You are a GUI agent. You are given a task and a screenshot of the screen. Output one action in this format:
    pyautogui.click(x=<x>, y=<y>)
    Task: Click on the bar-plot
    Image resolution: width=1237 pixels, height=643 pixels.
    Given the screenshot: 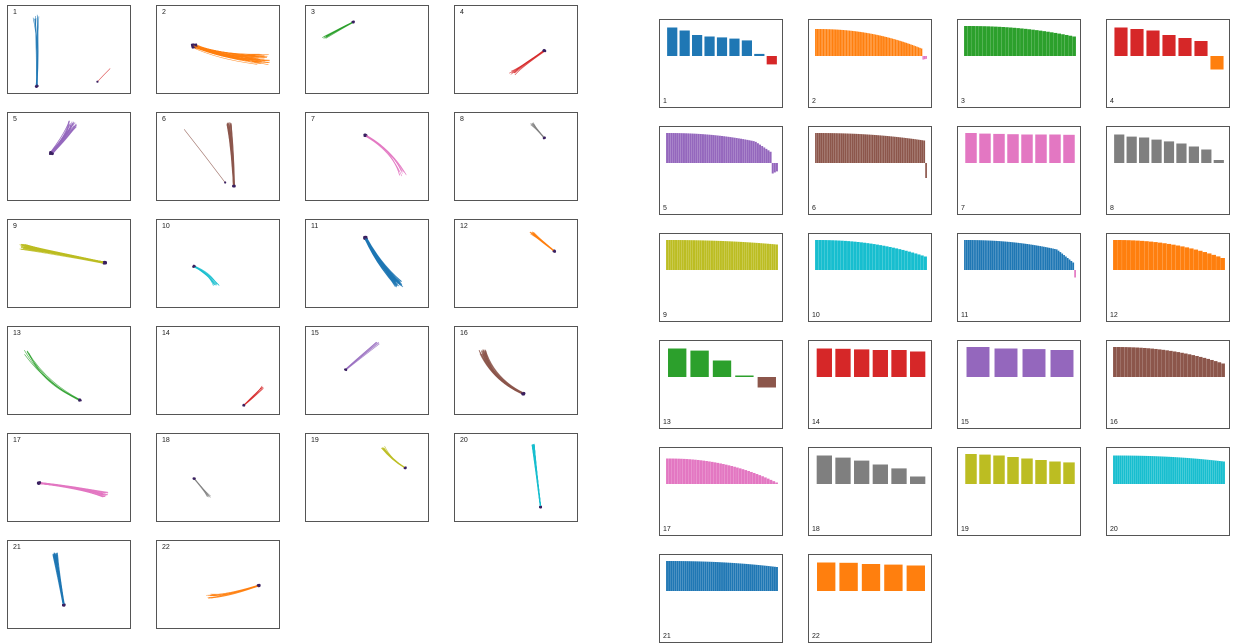 What is the action you would take?
    pyautogui.click(x=1168, y=492)
    